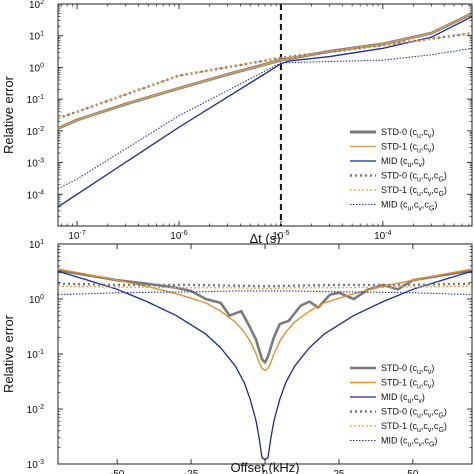 Image resolution: width=474 pixels, height=474 pixels. What do you see at coordinates (8, 114) in the screenshot?
I see `top-y-axis-label: Relative error` at bounding box center [8, 114].